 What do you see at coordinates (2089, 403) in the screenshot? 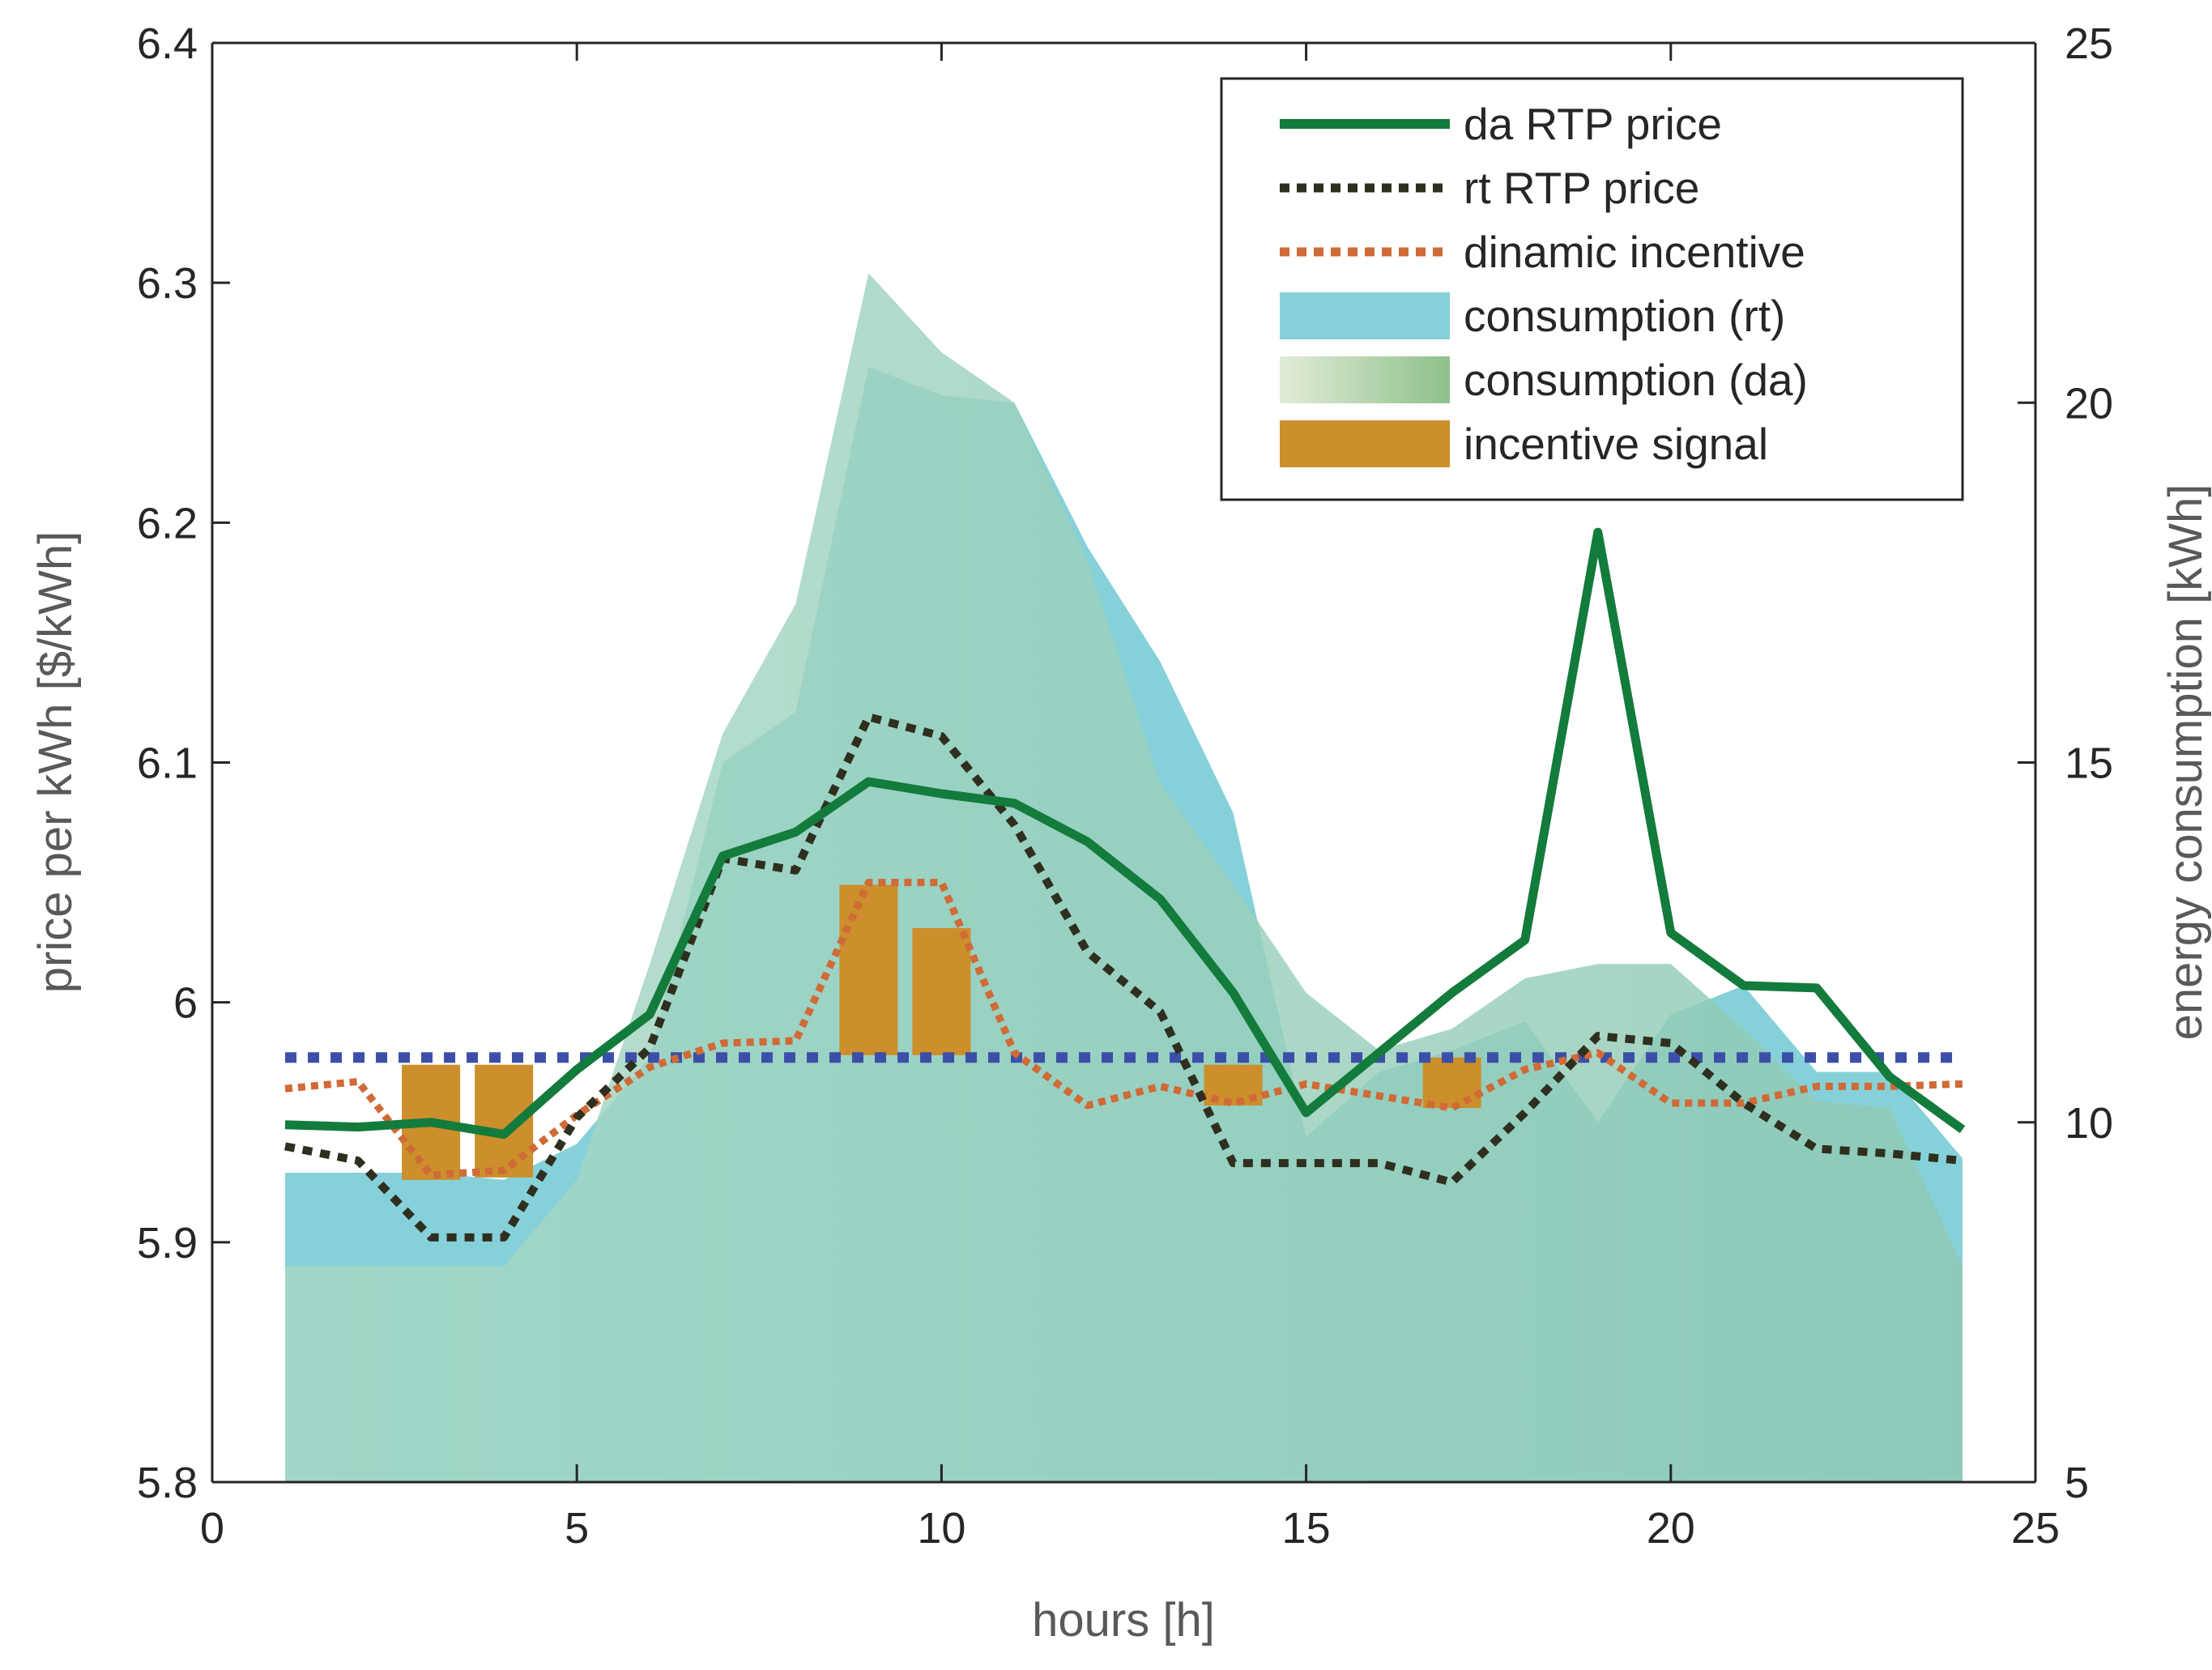
I see `right-y-tick-label: 20` at bounding box center [2089, 403].